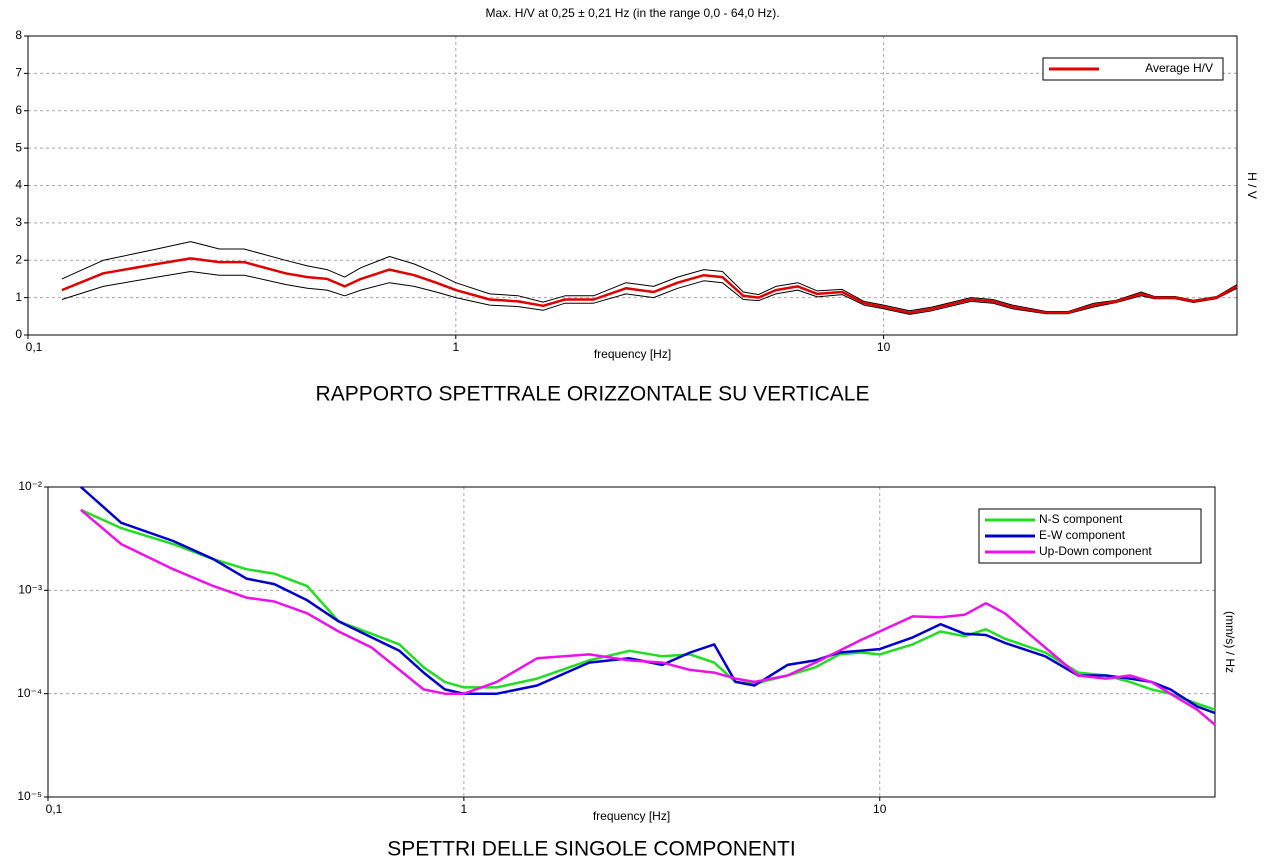 This screenshot has height=865, width=1268. What do you see at coordinates (18, 35) in the screenshot?
I see `y-tick-label: 8` at bounding box center [18, 35].